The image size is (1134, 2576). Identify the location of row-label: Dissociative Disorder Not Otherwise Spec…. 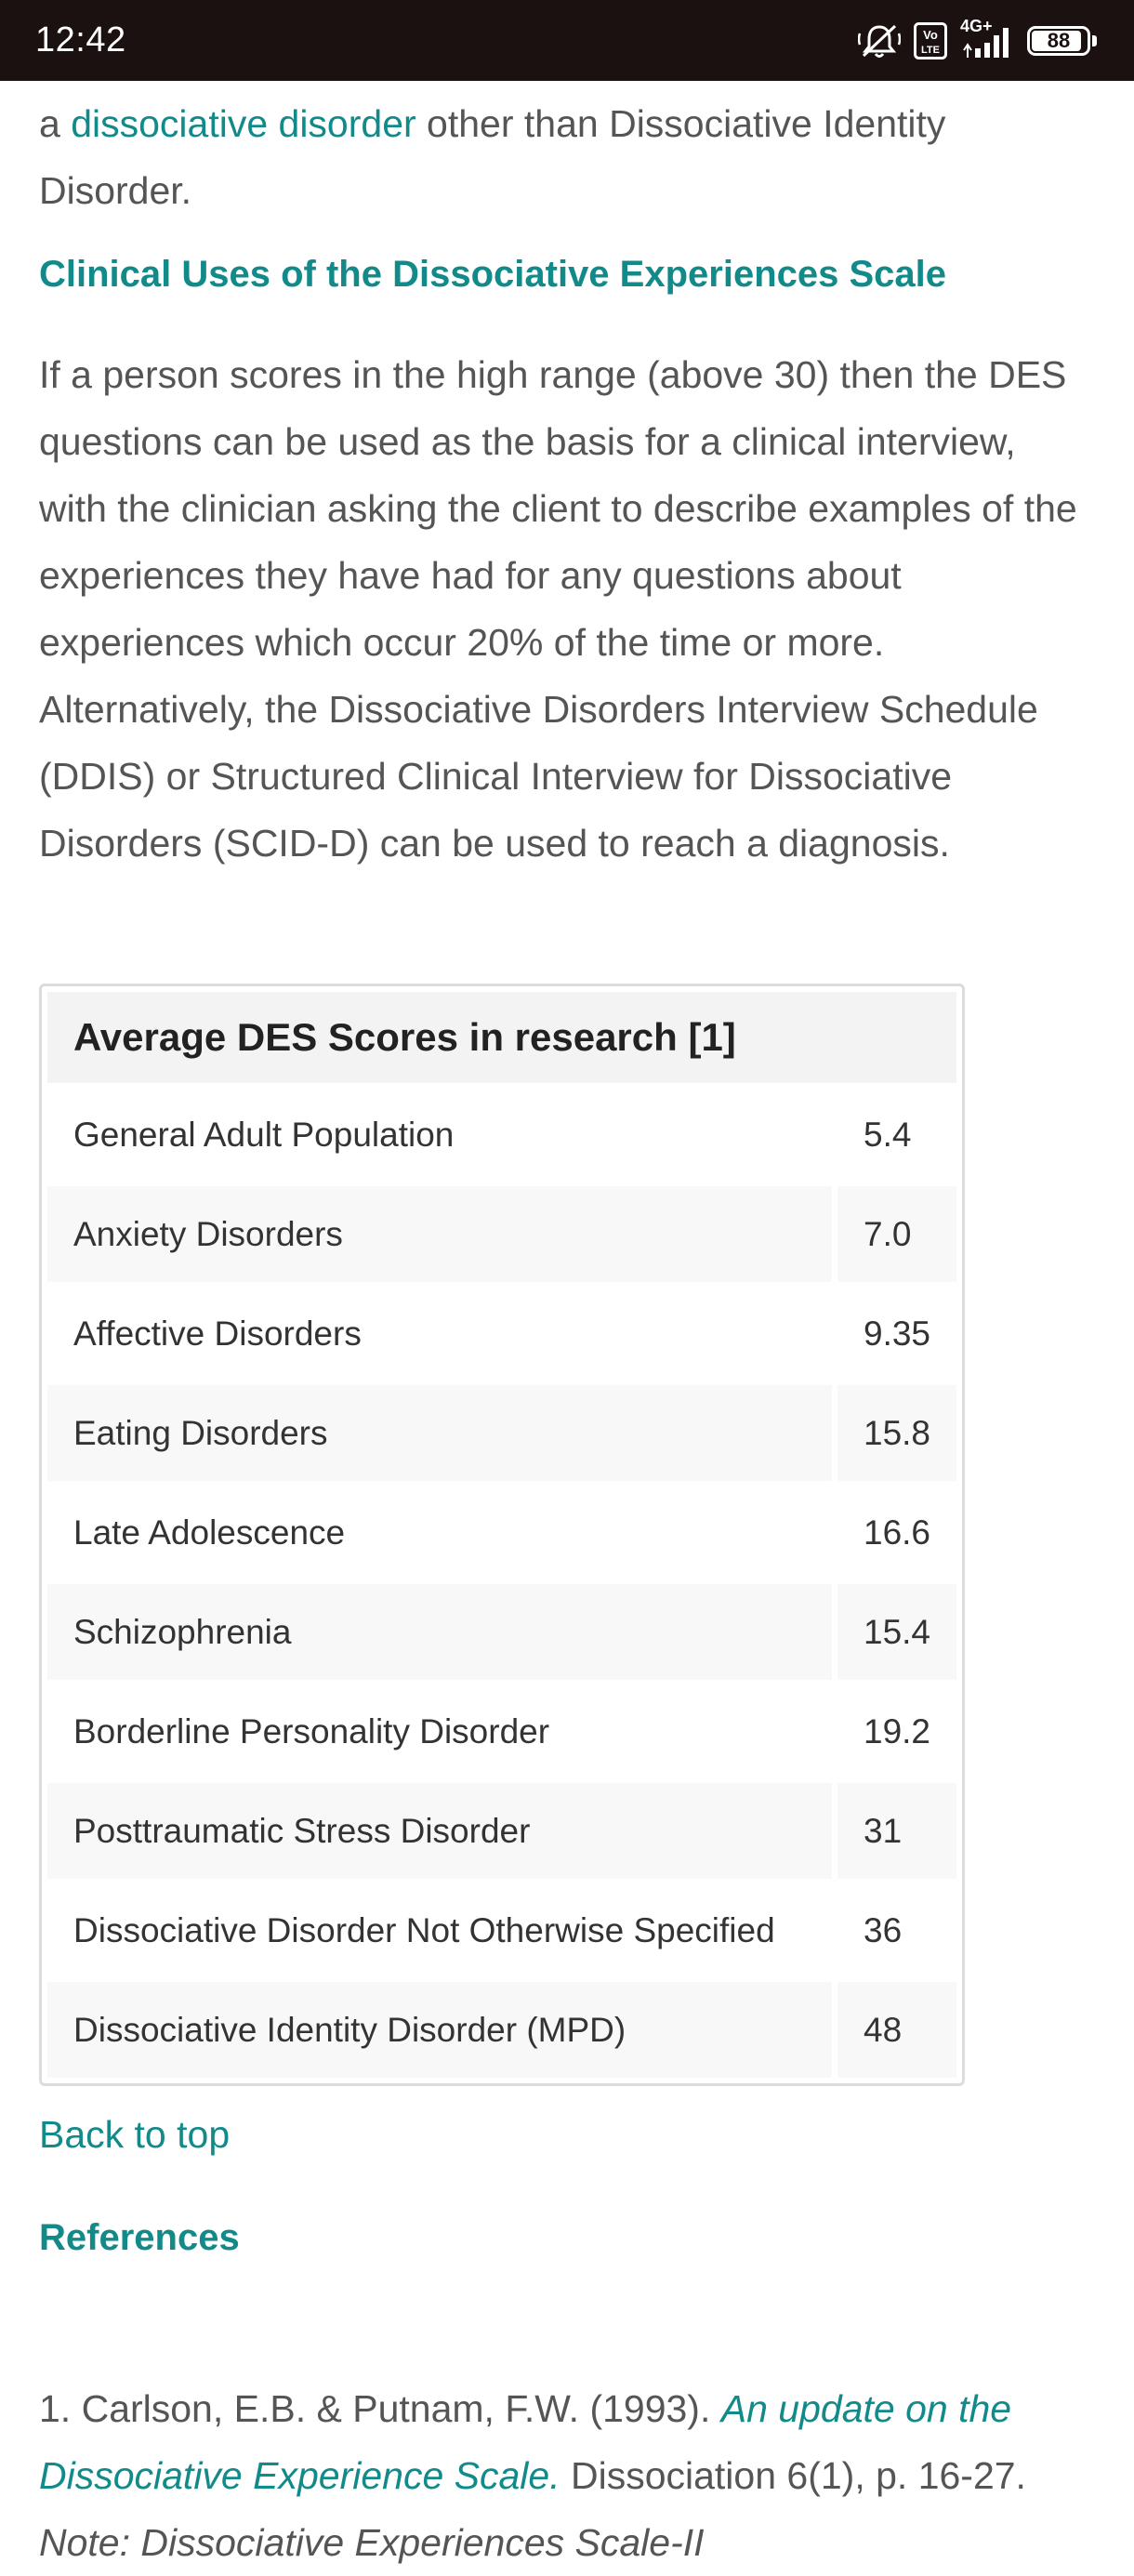
(424, 1930).